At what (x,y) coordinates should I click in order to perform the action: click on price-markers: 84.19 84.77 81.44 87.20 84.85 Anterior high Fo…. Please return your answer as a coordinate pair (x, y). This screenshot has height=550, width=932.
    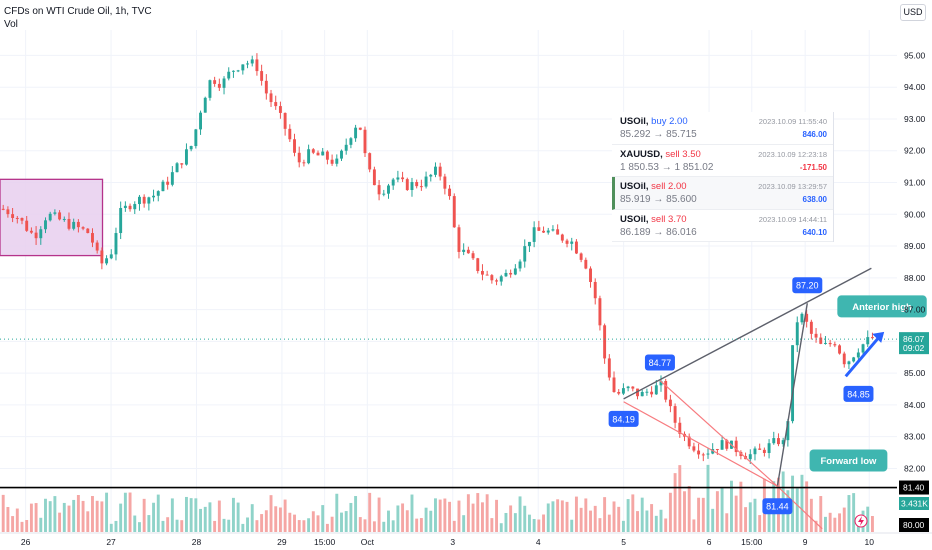
    Looking at the image, I should click on (767, 396).